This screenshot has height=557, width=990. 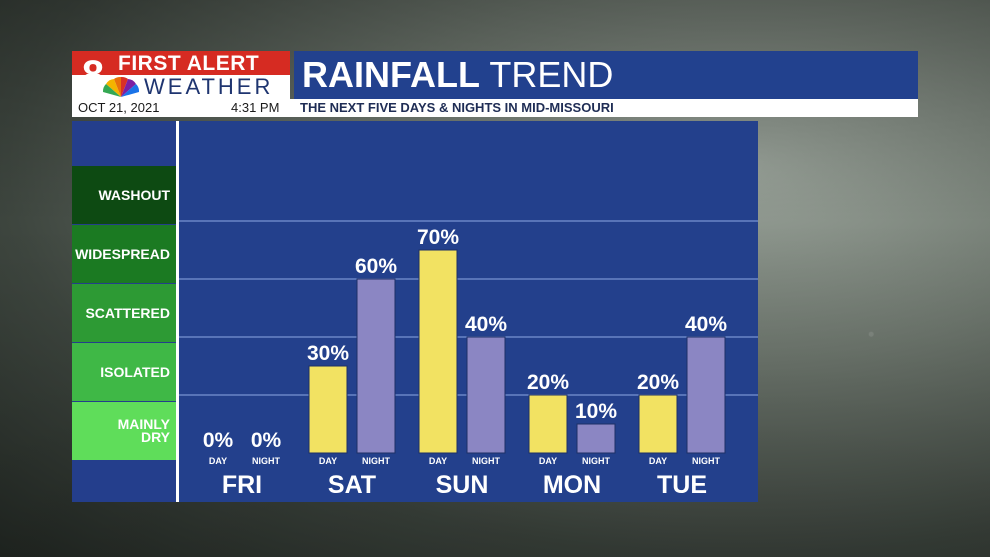 I want to click on value-label-sun-day: 70%, so click(x=438, y=237).